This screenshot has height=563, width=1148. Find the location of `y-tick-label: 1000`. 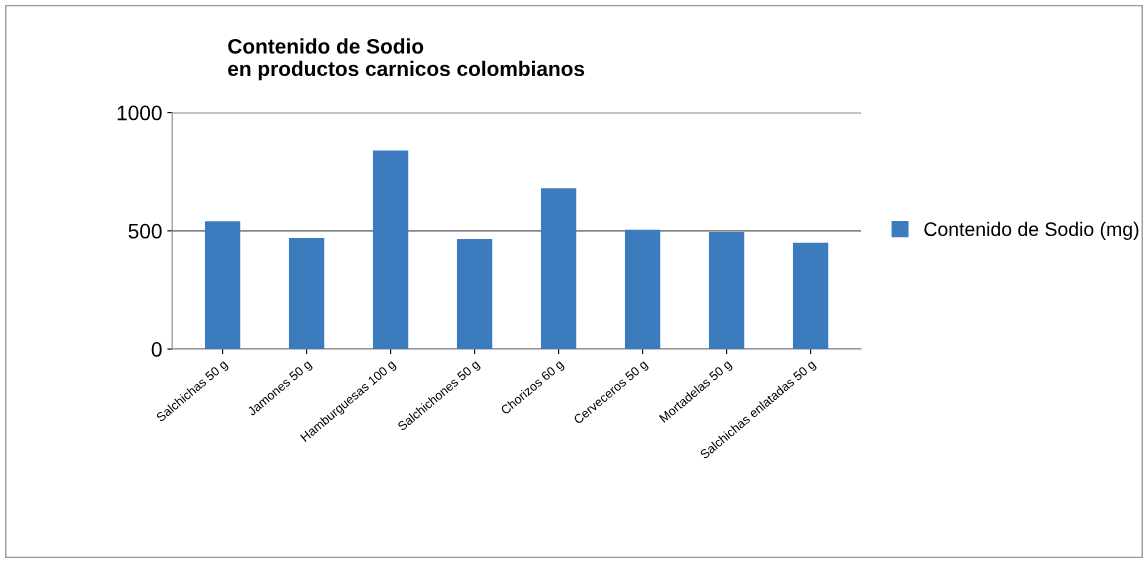

y-tick-label: 1000 is located at coordinates (139, 113).